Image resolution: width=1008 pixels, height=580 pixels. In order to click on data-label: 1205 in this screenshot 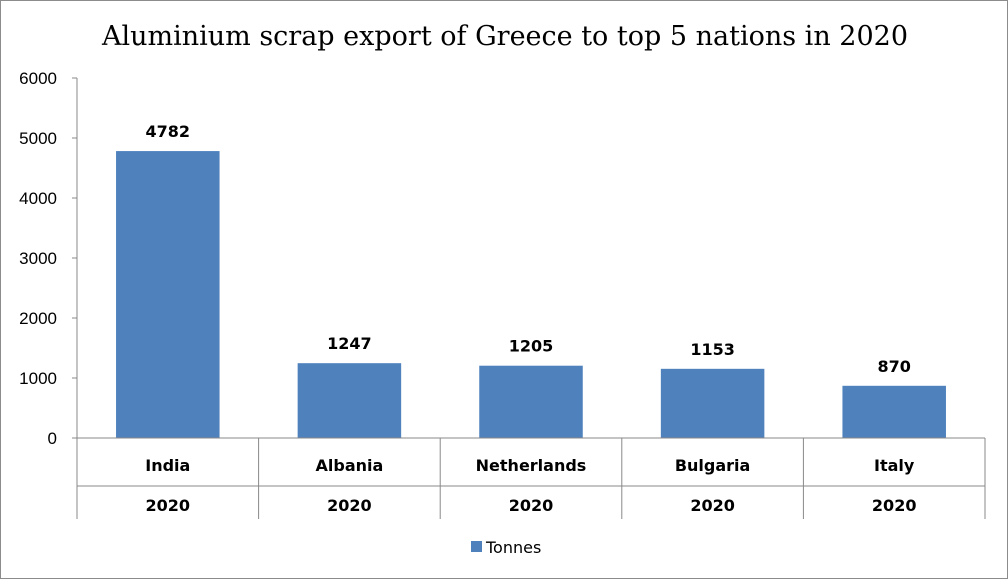, I will do `click(531, 346)`.